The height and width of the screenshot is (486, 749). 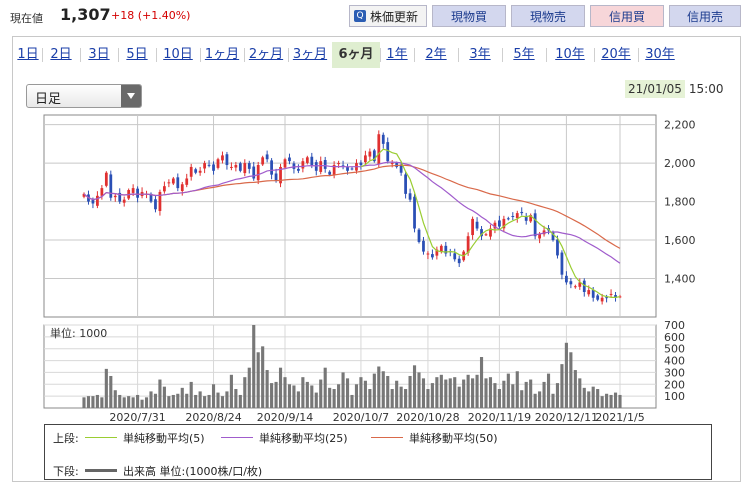 What do you see at coordinates (131, 96) in the screenshot?
I see `chevron-down-icon` at bounding box center [131, 96].